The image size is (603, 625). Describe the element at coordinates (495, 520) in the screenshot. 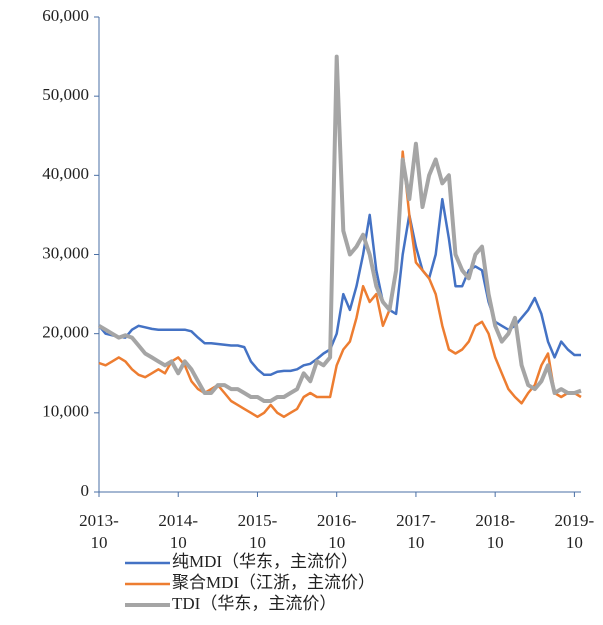

I see `x-tick-label-part: 2018-` at that location.